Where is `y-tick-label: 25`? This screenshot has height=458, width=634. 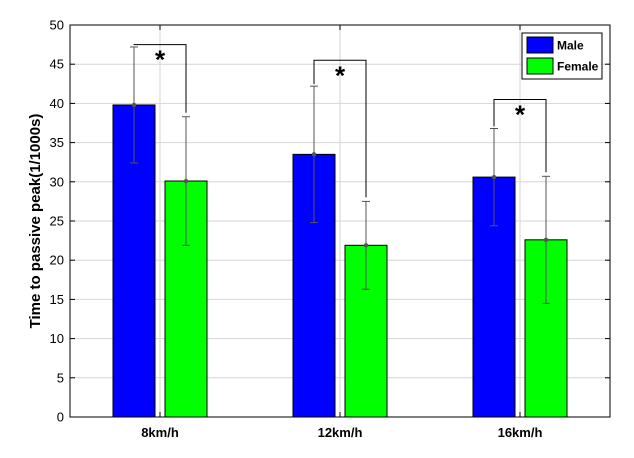 y-tick-label: 25 is located at coordinates (57, 221).